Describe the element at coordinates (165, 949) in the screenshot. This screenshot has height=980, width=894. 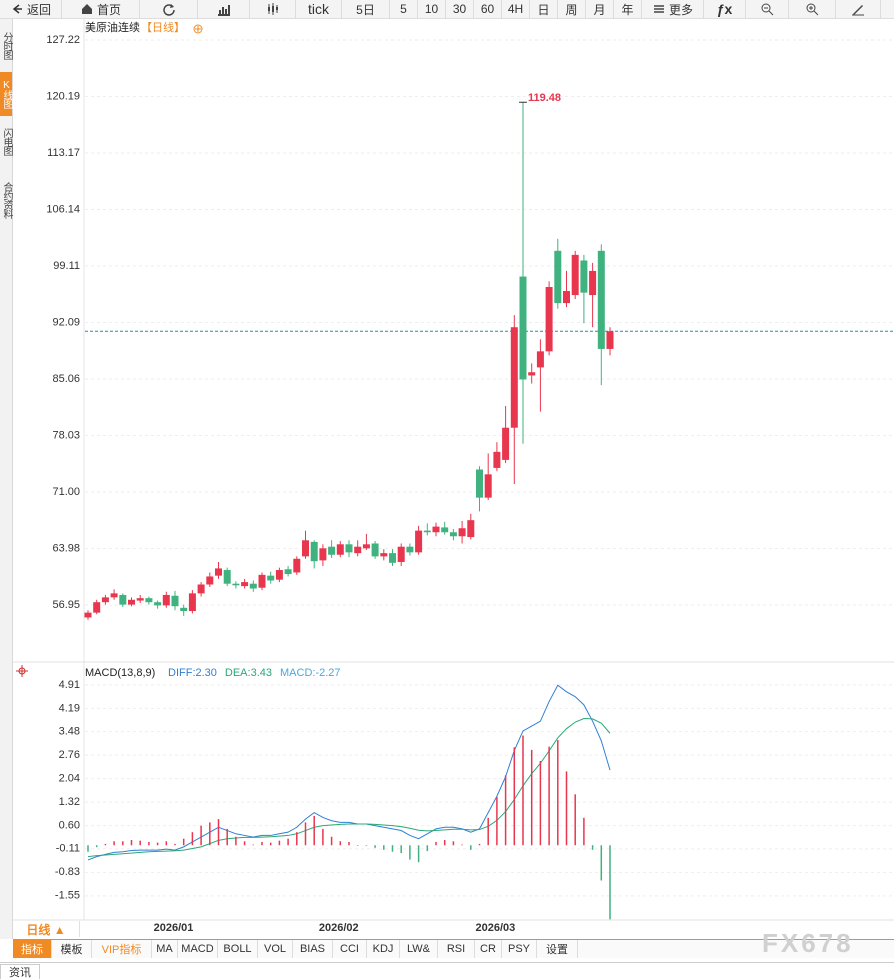
I see `indicator-tab: MA` at that location.